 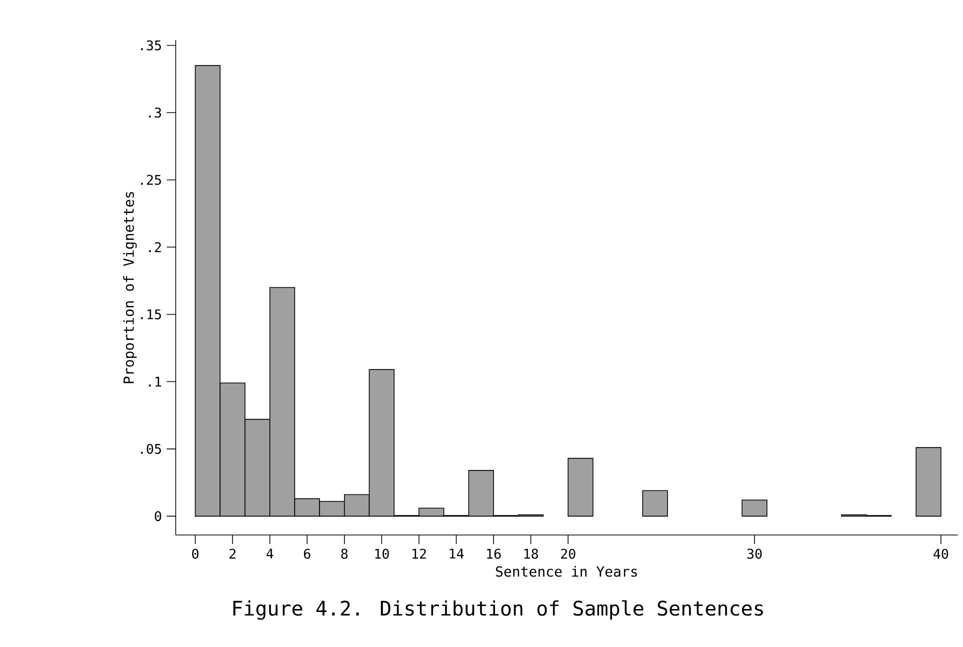 I want to click on y-tick-label: .1, so click(x=155, y=381).